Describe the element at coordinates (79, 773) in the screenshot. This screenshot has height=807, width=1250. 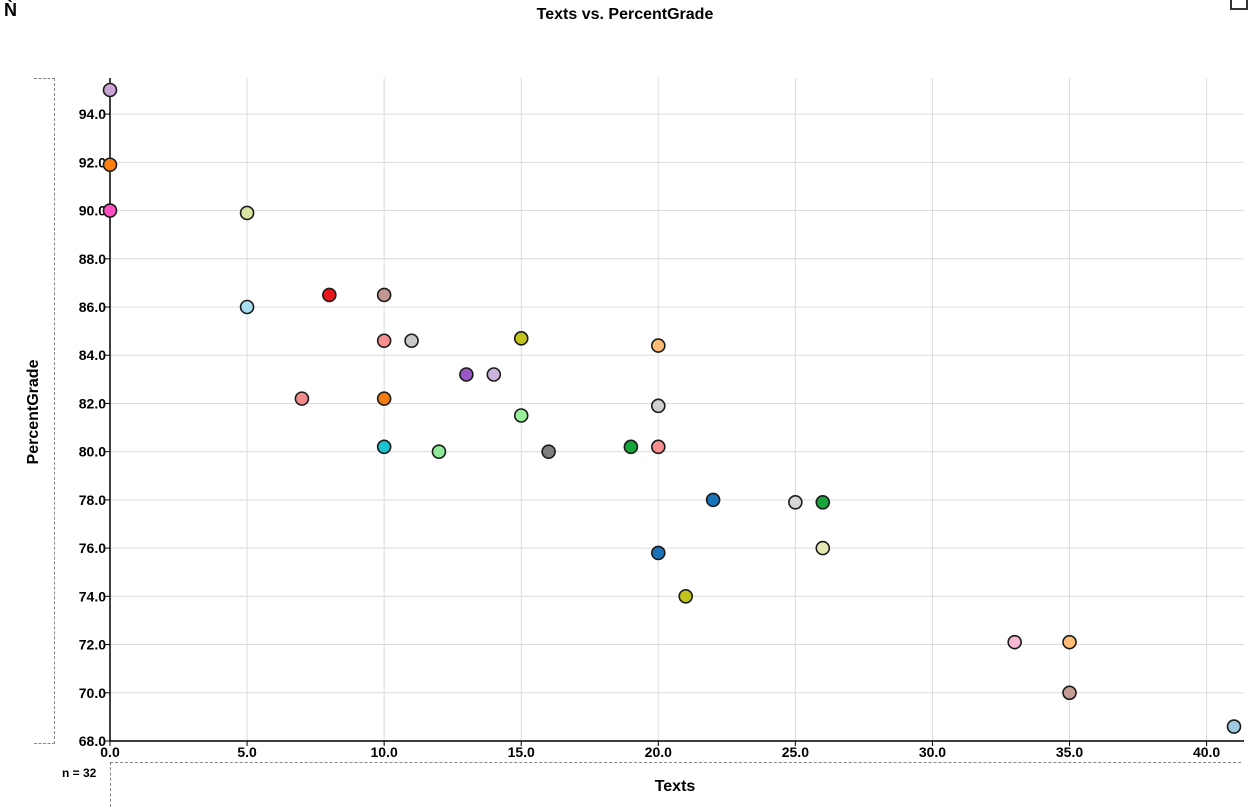
I see `sample-size-label: n = 32` at that location.